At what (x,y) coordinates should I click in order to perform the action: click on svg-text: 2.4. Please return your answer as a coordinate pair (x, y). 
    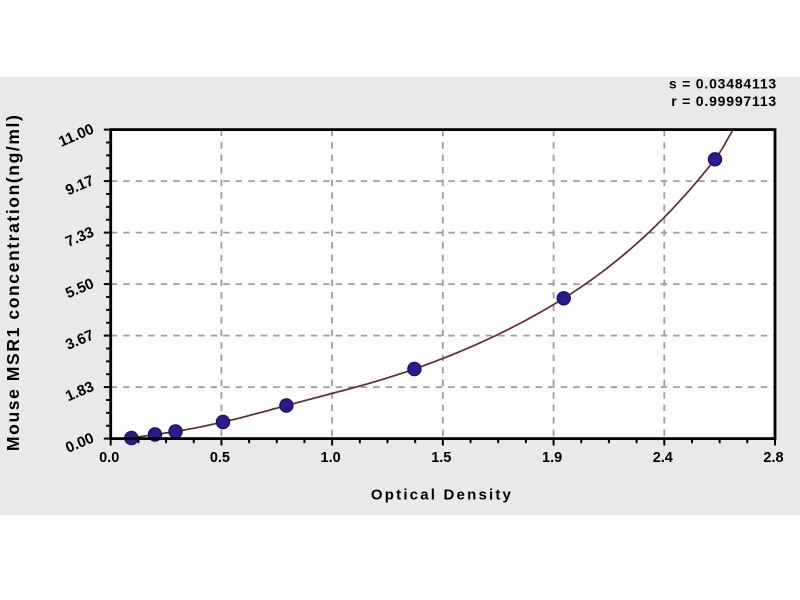
    Looking at the image, I should click on (663, 458).